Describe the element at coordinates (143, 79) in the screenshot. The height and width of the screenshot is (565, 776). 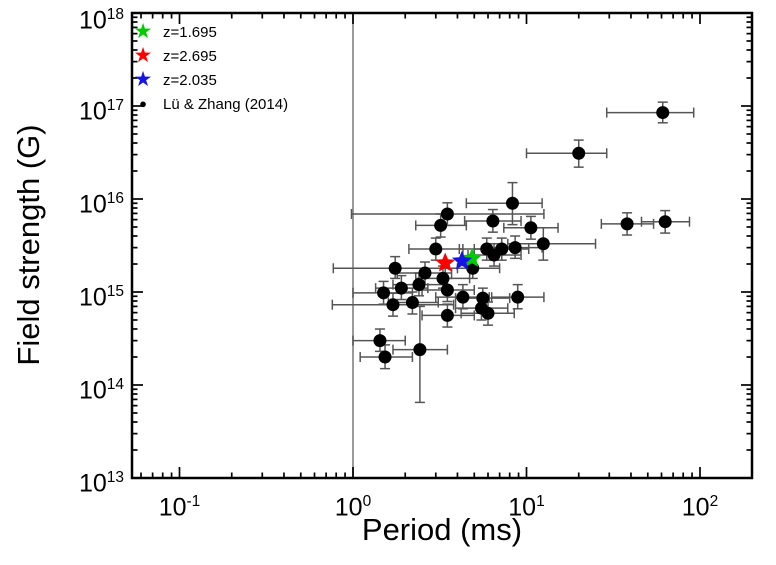
I see `blue-star-icon: ★` at that location.